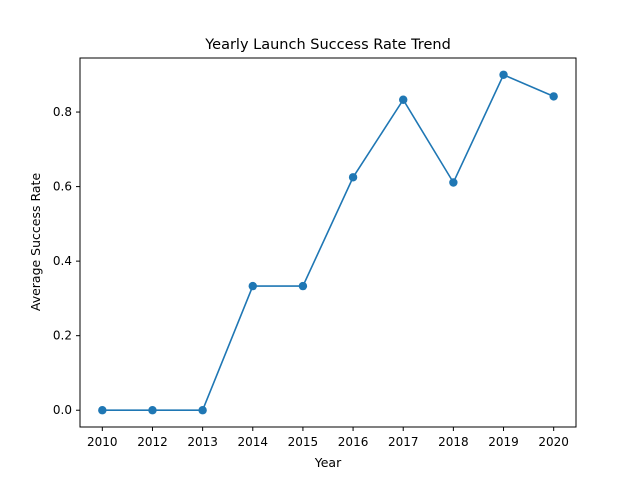 This screenshot has height=480, width=640. What do you see at coordinates (152, 442) in the screenshot?
I see `x-tick-label: 2012` at bounding box center [152, 442].